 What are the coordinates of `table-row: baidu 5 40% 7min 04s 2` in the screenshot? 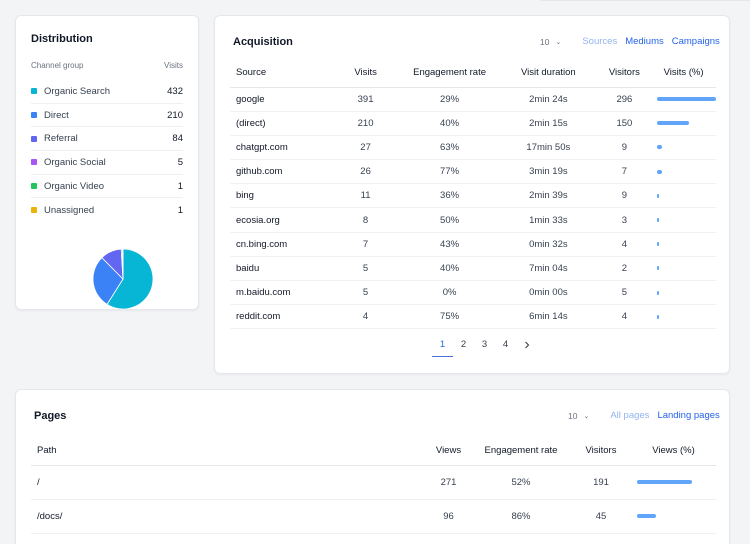 It's located at (473, 269).